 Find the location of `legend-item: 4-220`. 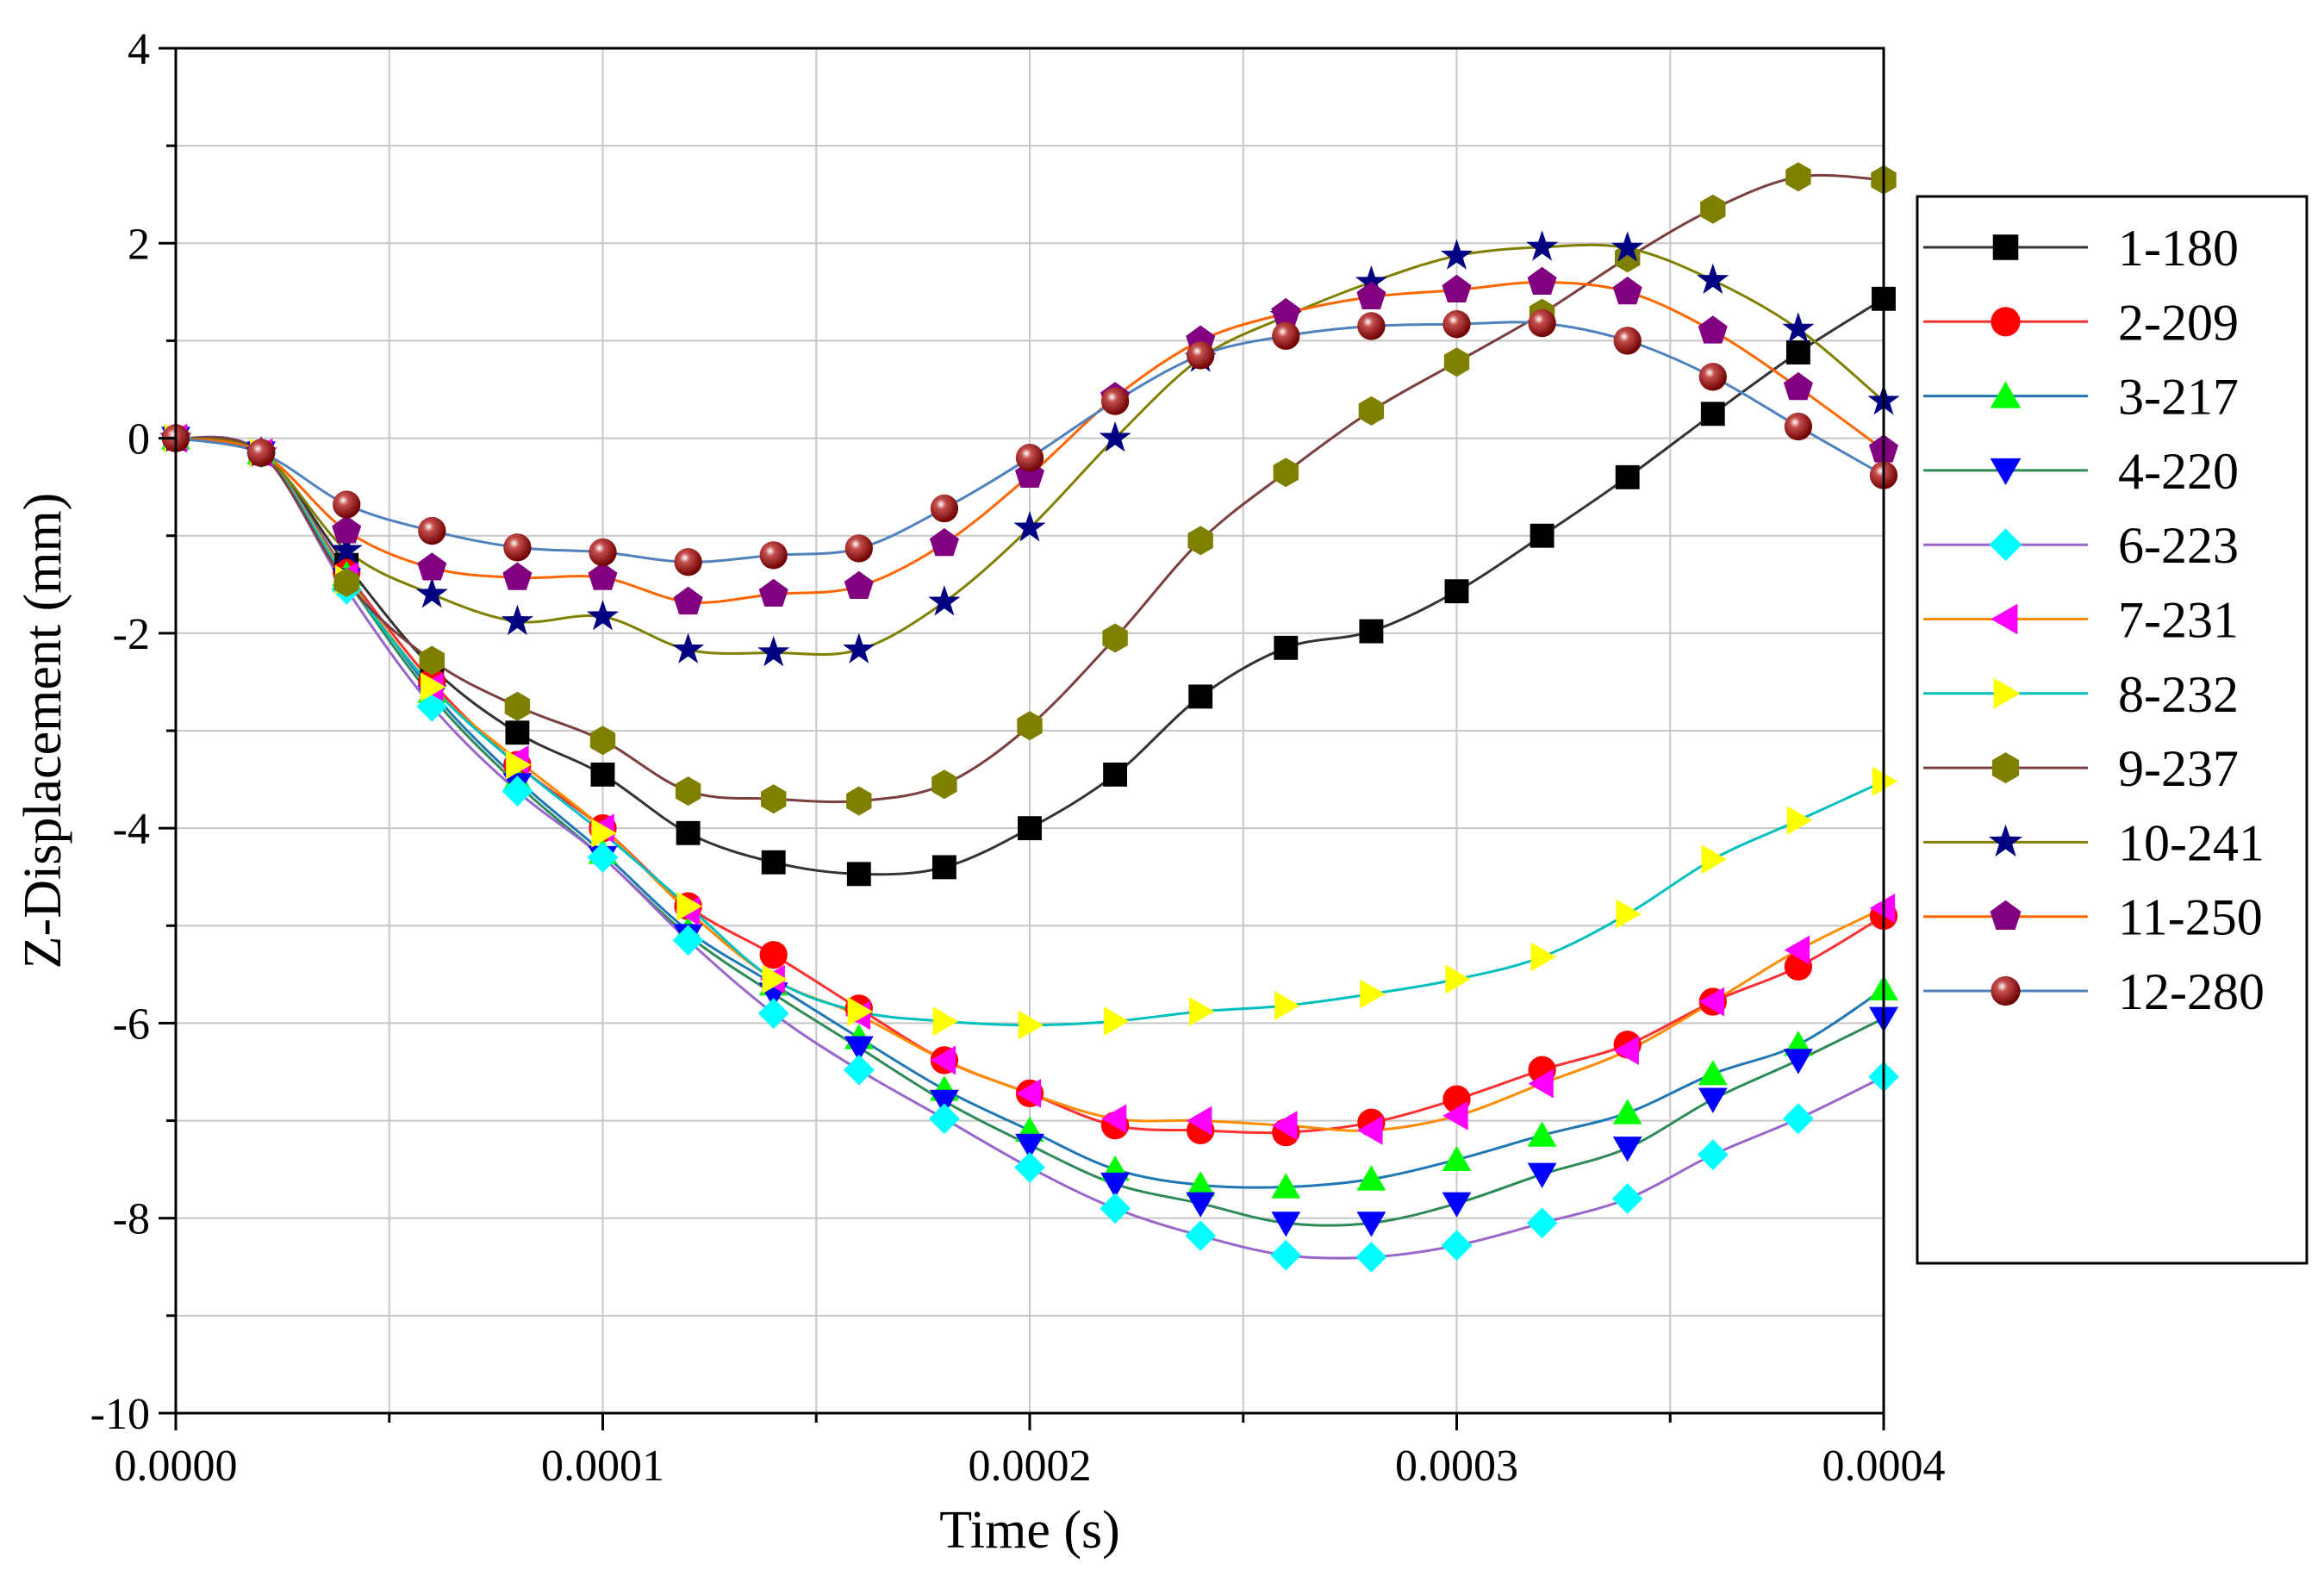

legend-item: 4-220 is located at coordinates (2081, 471).